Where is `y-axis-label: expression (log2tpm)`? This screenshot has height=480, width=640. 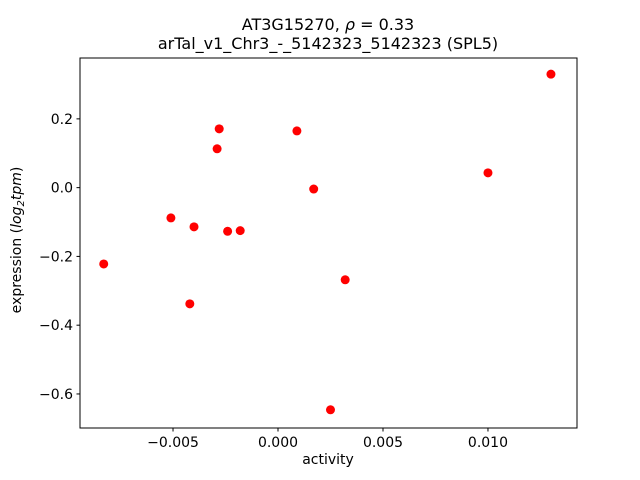
y-axis-label: expression (log2tpm) is located at coordinates (18, 240).